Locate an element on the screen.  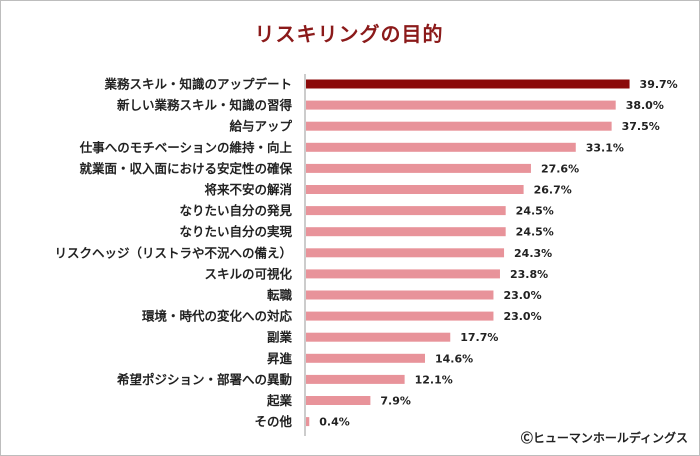
value-label: 0.4% is located at coordinates (334, 422).